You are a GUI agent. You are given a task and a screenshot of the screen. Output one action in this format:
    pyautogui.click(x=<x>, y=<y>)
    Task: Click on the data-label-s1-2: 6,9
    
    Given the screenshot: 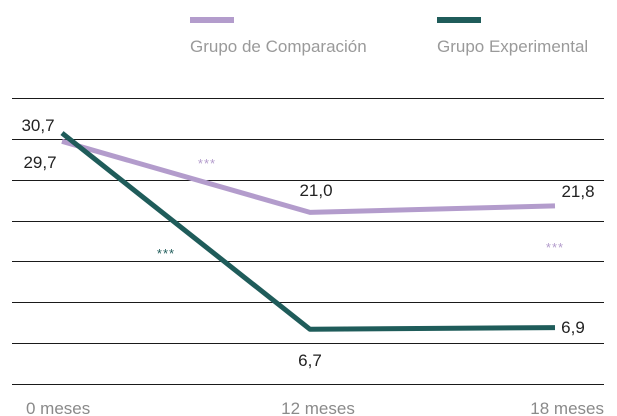 What is the action you would take?
    pyautogui.click(x=573, y=327)
    